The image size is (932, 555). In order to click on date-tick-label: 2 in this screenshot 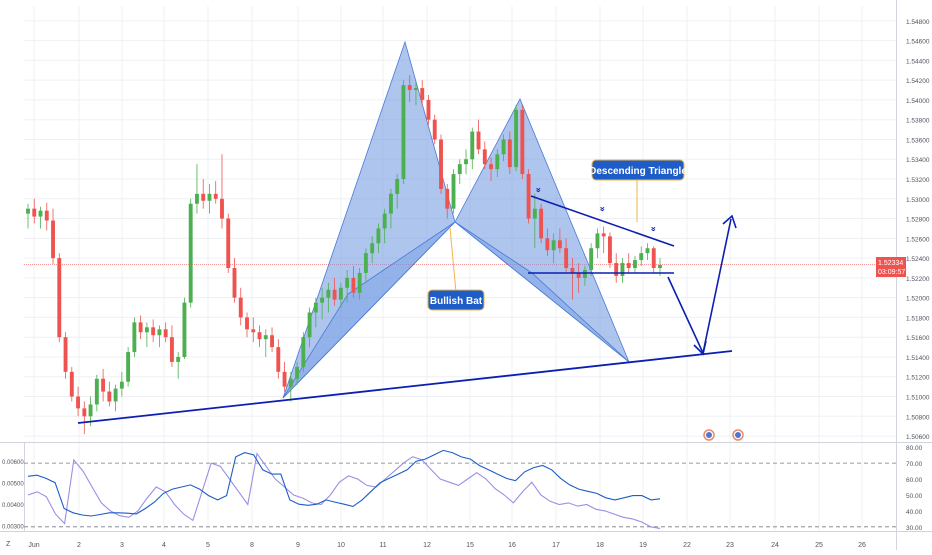, I will do `click(79, 545)`.